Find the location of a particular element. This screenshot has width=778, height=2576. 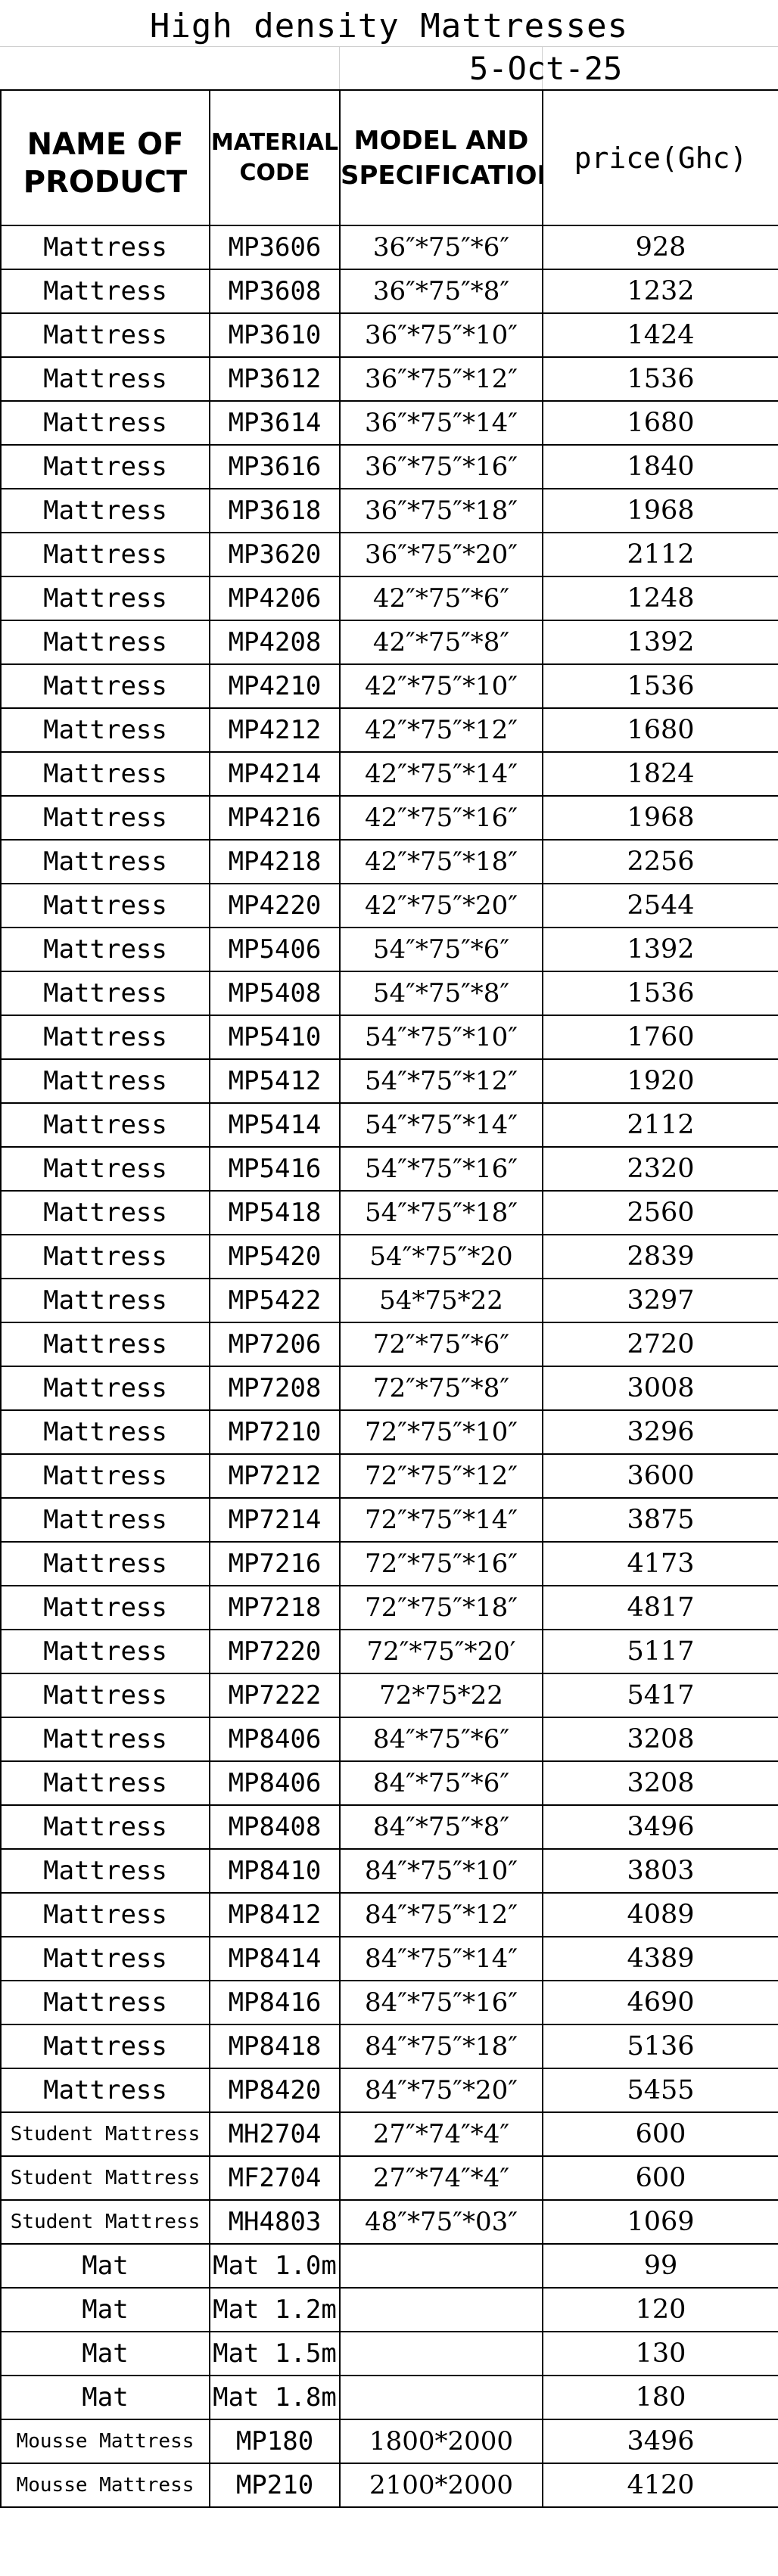

table-row: Mattress MP3608 36″*75″*8″ 1232 is located at coordinates (389, 291).